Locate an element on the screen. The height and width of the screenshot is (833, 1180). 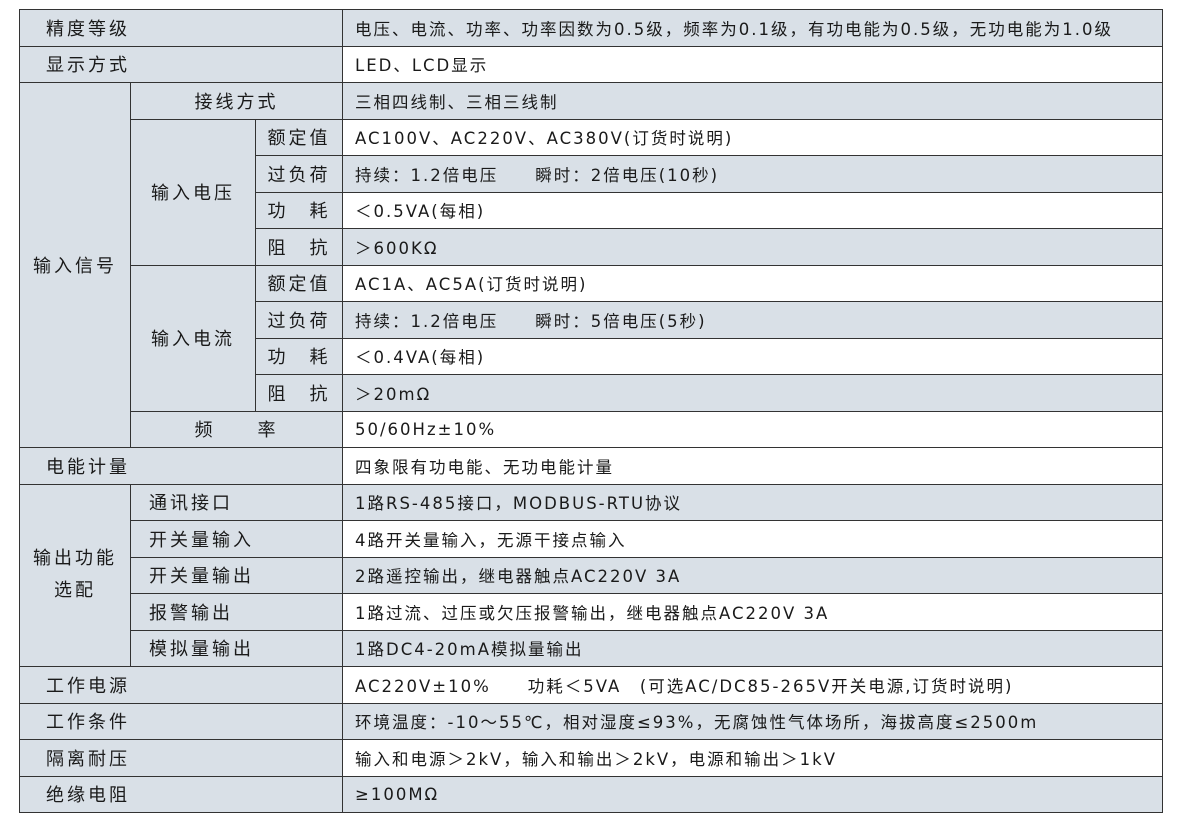
table-row: 频 率 50/60Hz±10% is located at coordinates (591, 429).